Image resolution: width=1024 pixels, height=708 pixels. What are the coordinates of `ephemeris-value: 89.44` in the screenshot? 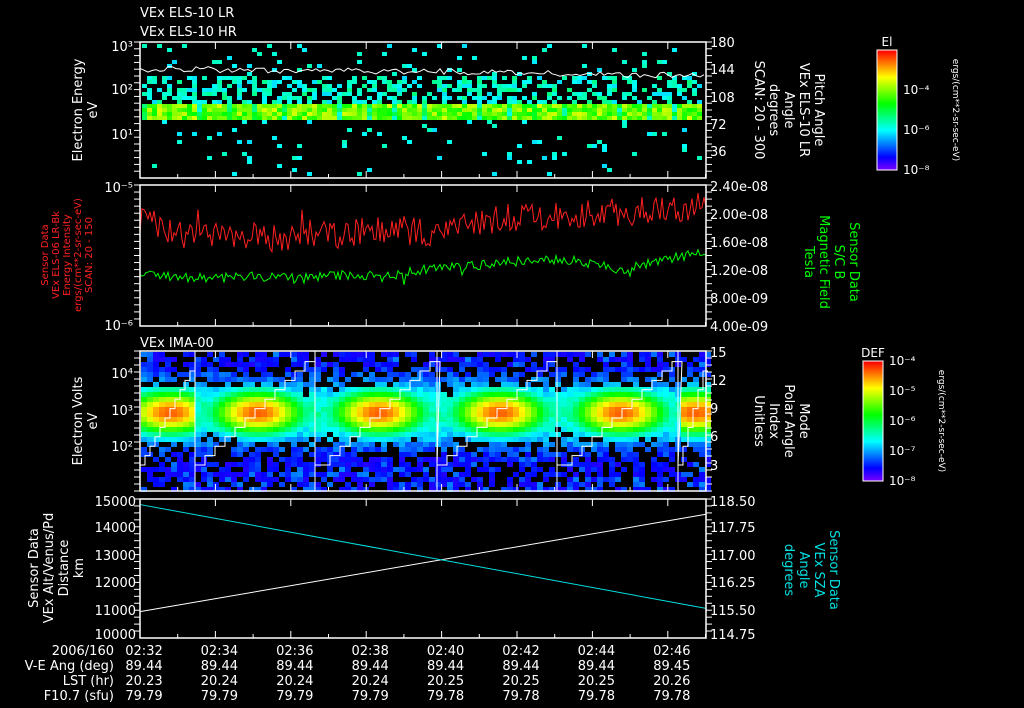 It's located at (596, 666).